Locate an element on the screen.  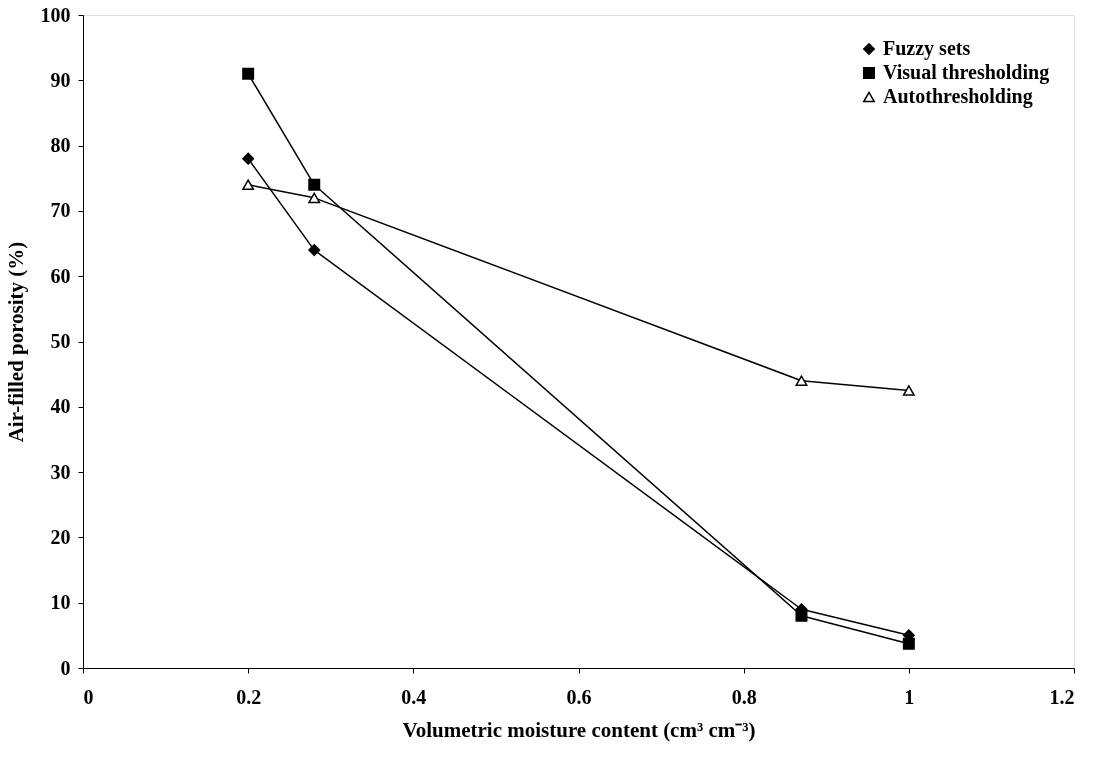
legend-label: Visual thresholding is located at coordinates (966, 72).